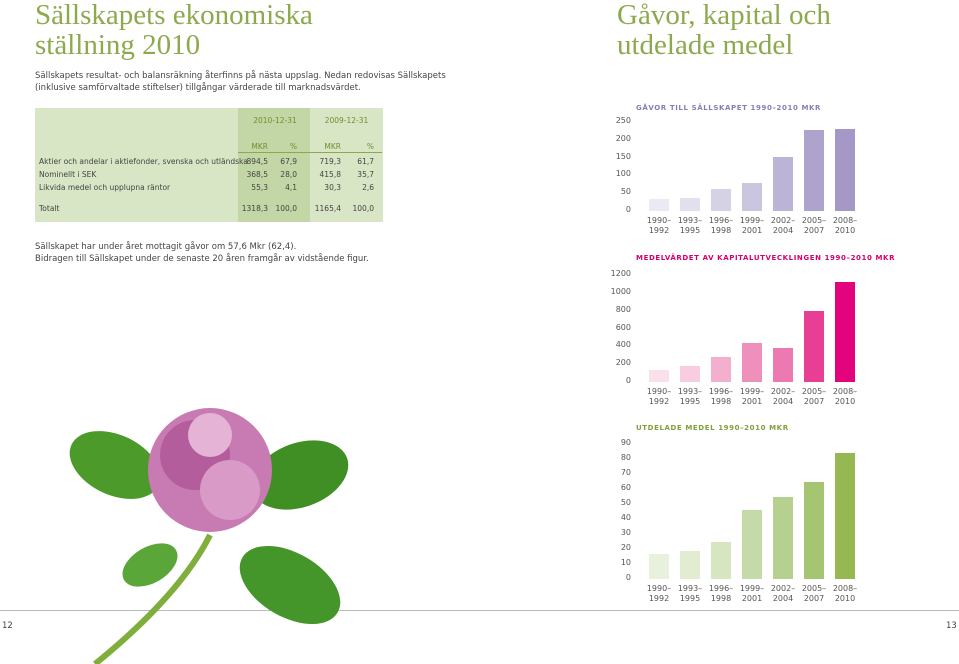 The image size is (959, 664). Describe the element at coordinates (68, 174) in the screenshot. I see `row-label: Nominellt i SEK` at that location.